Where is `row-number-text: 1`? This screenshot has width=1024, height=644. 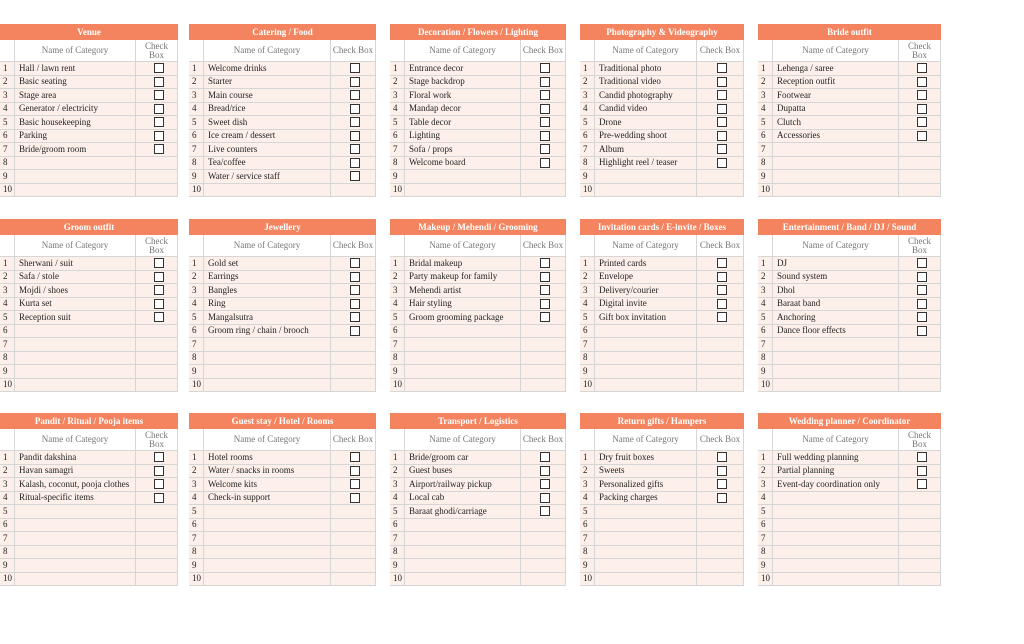
row-number-text: 1 is located at coordinates (194, 67).